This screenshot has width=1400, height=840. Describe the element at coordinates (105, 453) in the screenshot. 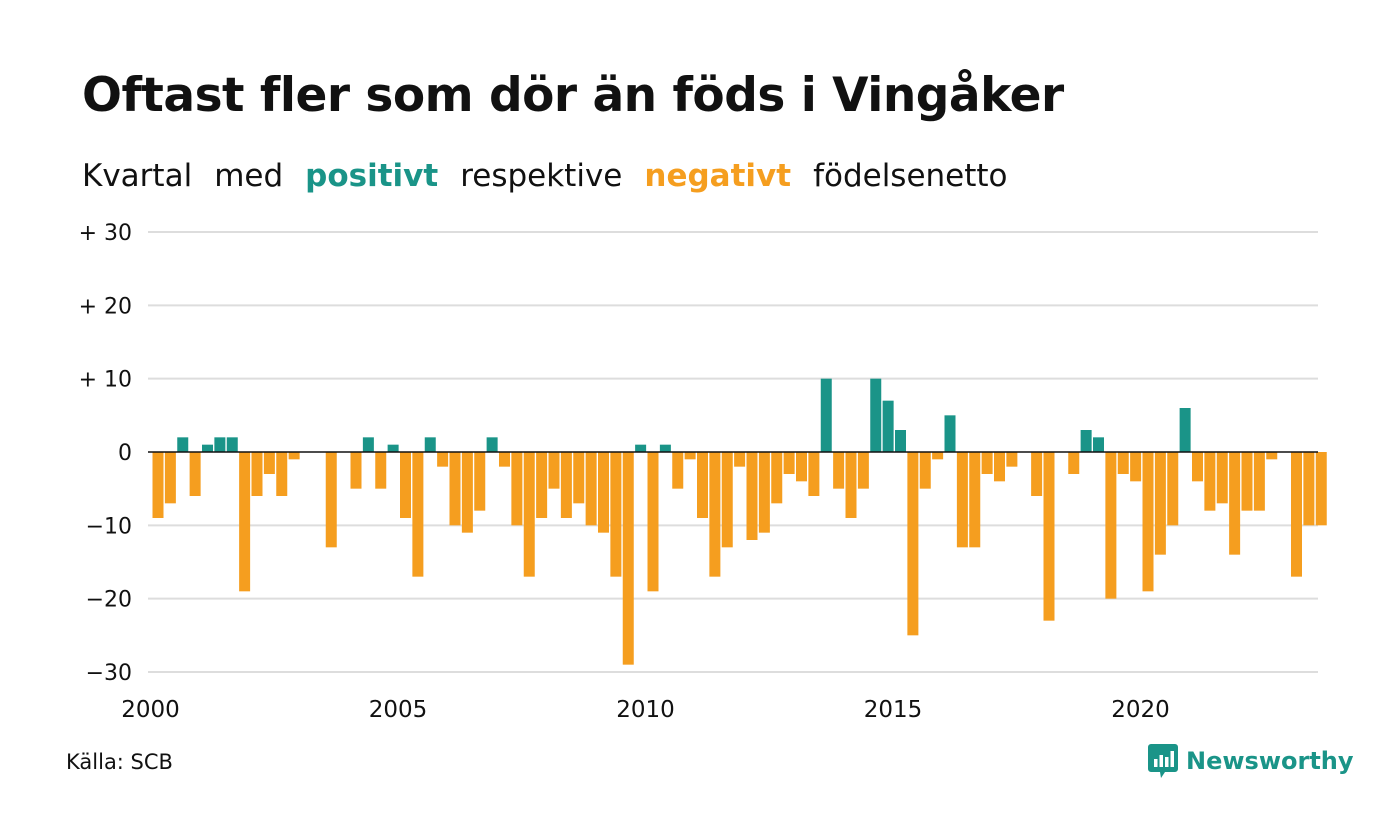

I see `y-axis-ticks: + 30 + 20 + 10 0 −10 −20 −30` at that location.